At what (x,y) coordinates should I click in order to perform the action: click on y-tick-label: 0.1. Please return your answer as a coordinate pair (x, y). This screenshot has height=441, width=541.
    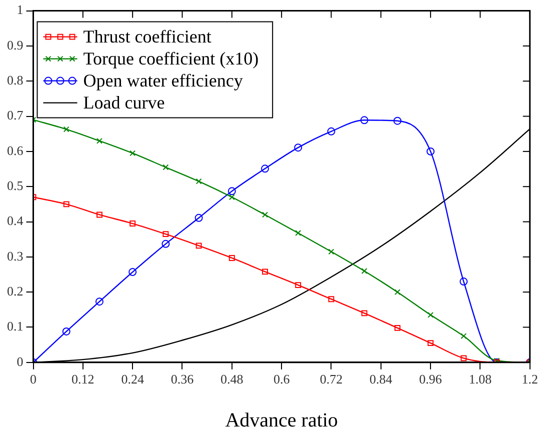
    Looking at the image, I should click on (15, 326).